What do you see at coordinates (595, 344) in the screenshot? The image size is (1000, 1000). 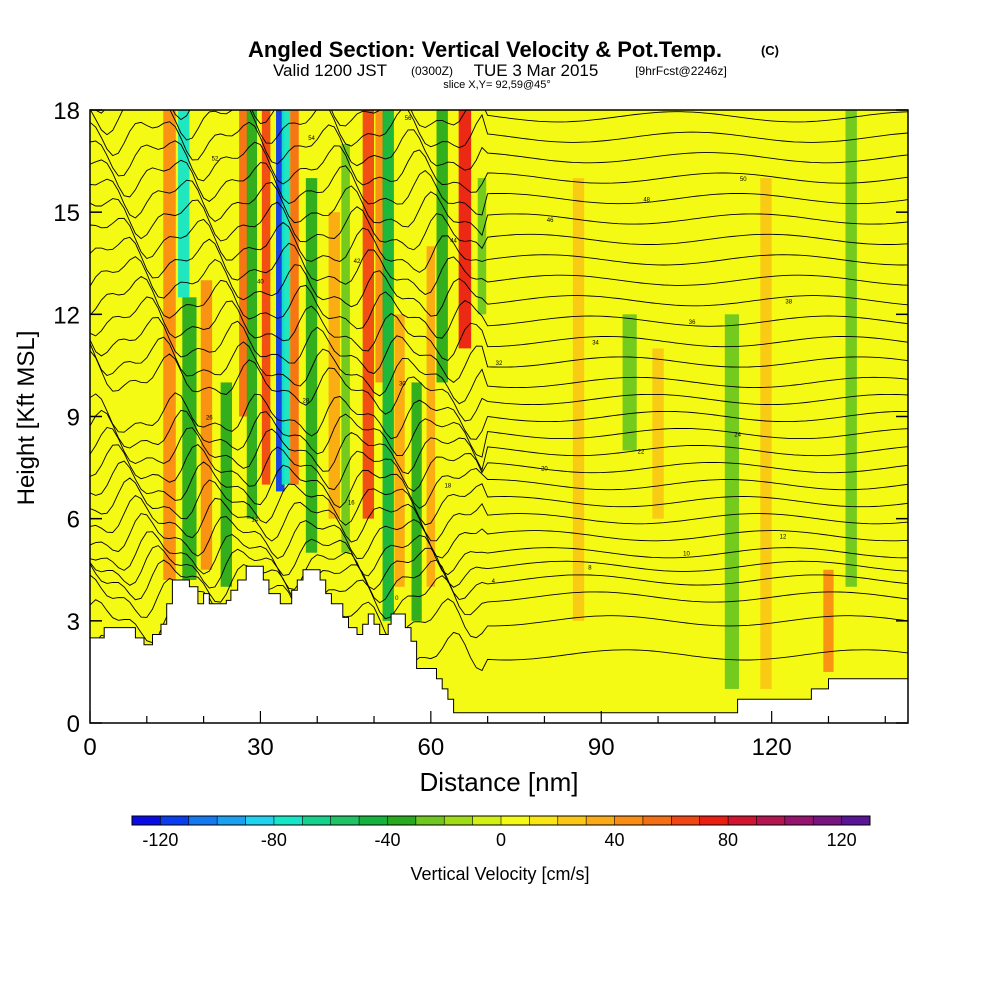 I see `theta-contour-label: 34` at bounding box center [595, 344].